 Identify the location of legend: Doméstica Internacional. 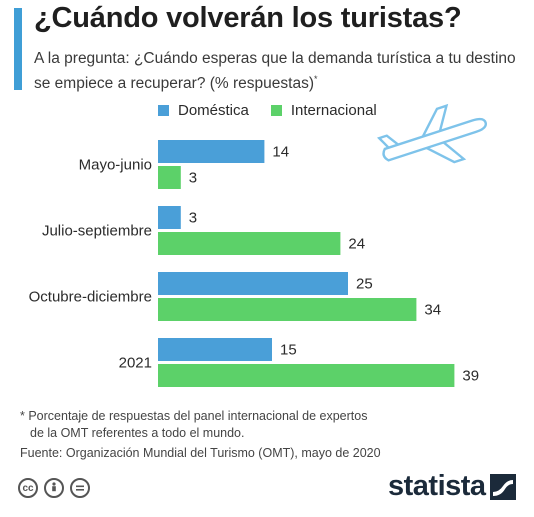
(278, 110).